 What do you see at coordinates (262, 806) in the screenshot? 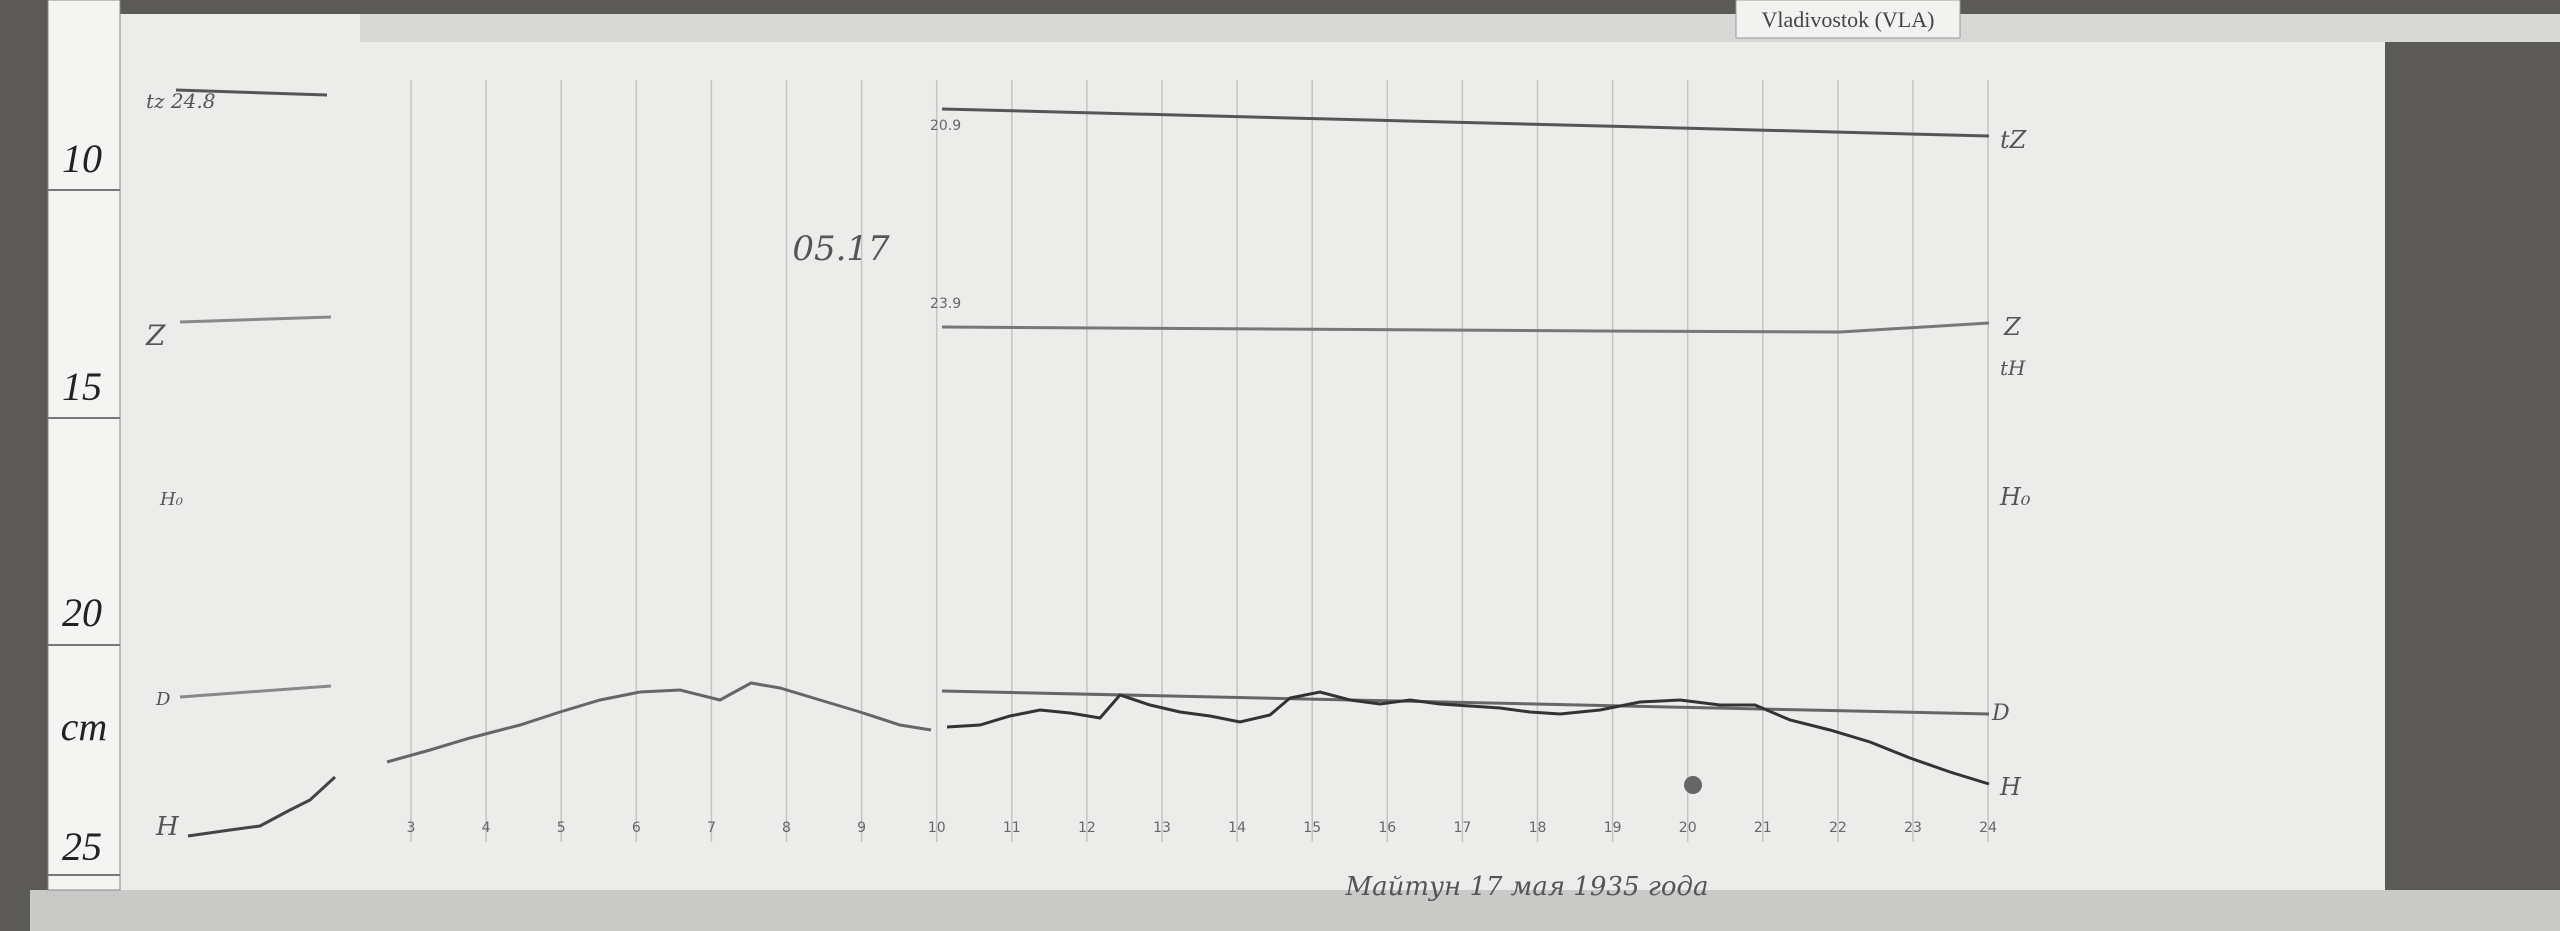
I see `h-trace-left` at bounding box center [262, 806].